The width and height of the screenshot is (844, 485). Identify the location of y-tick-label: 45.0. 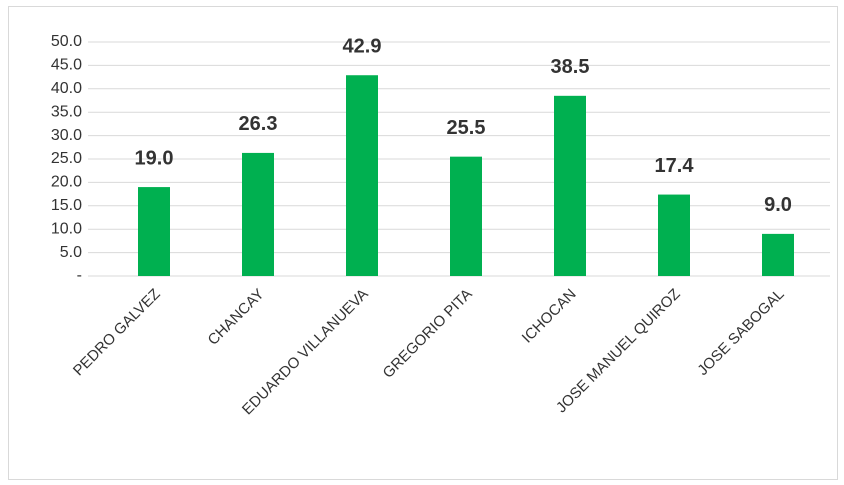
(66, 65).